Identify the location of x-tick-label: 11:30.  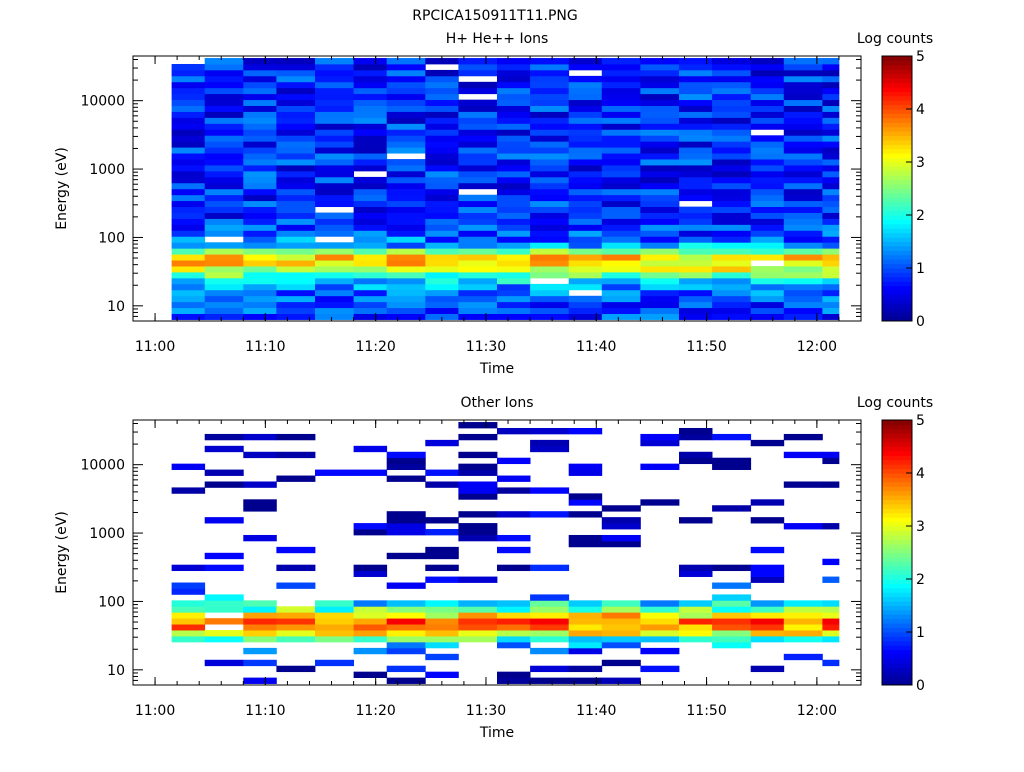
(486, 711).